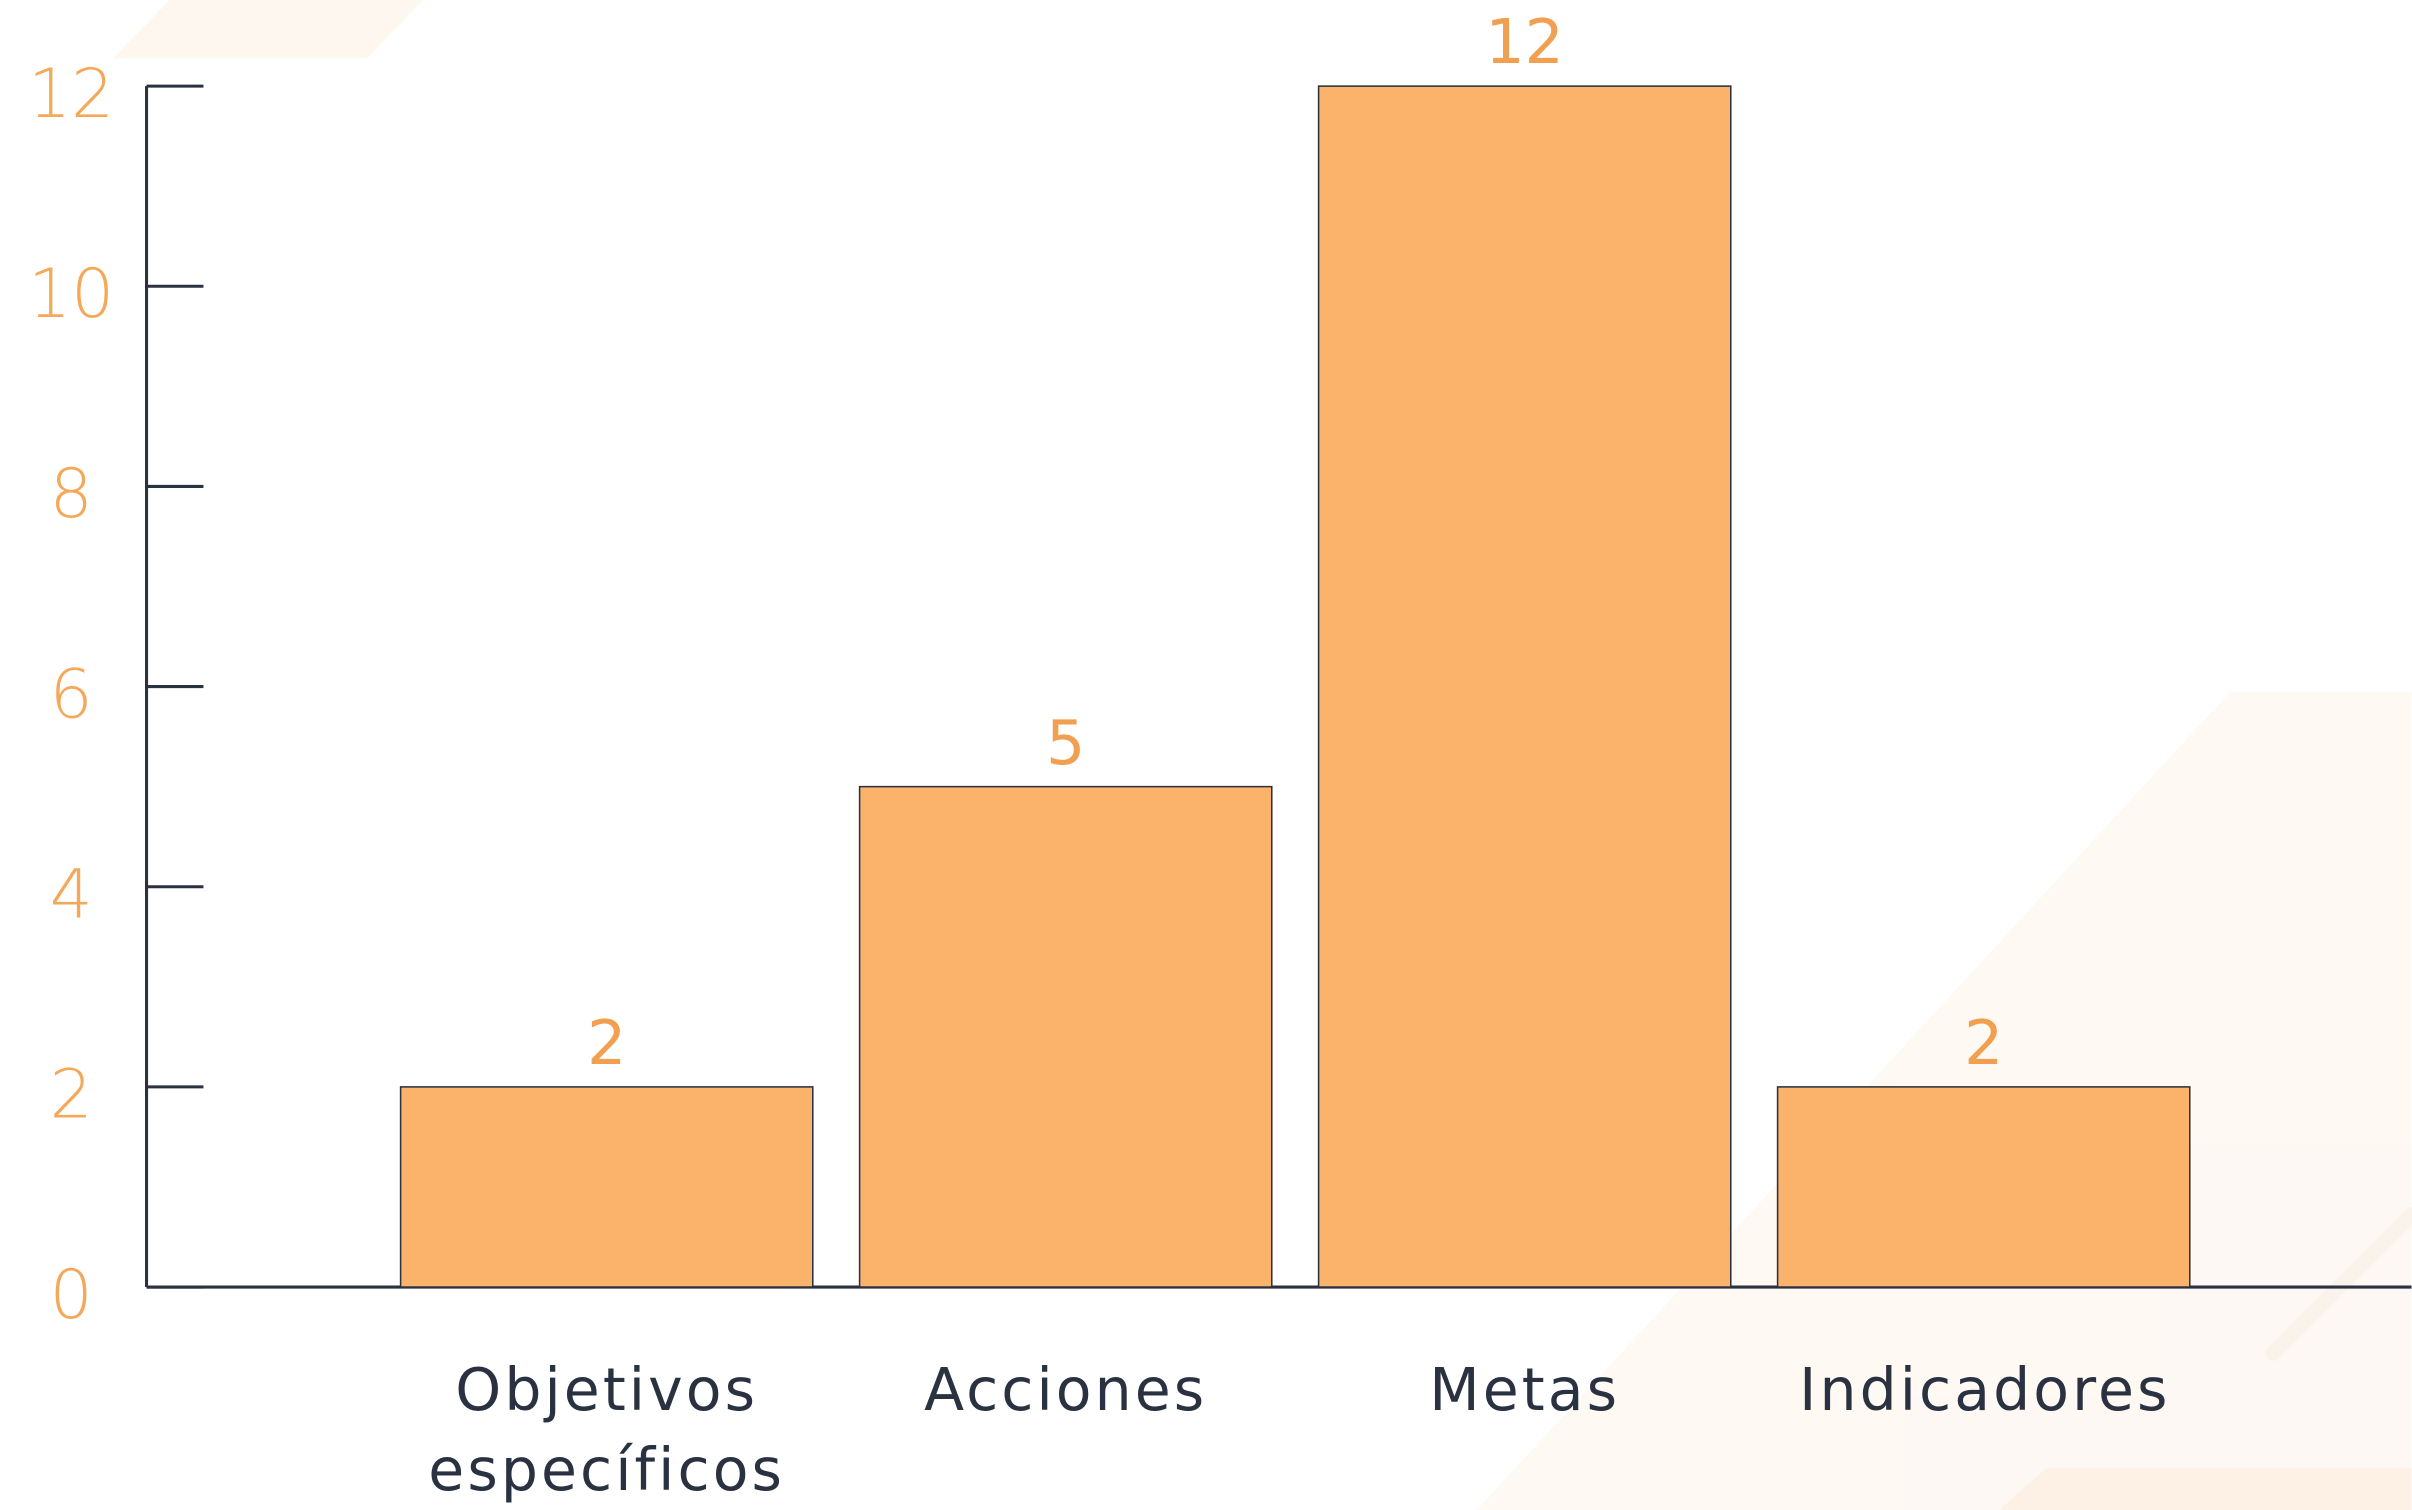  I want to click on value-label: 12, so click(1525, 42).